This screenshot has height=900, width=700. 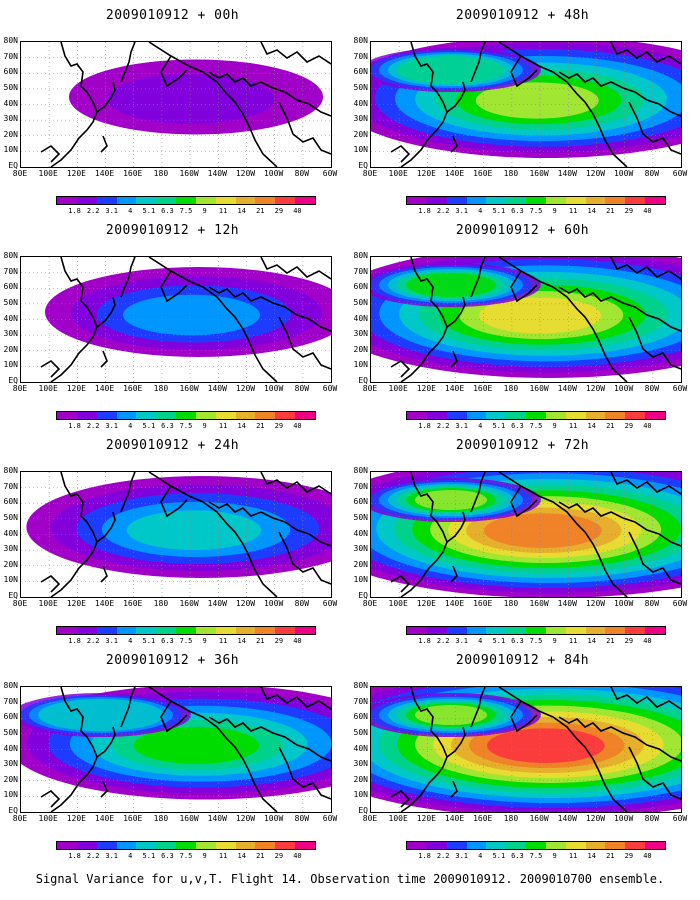 I want to click on panel-title: 2009010912 + 12h, so click(x=172, y=230).